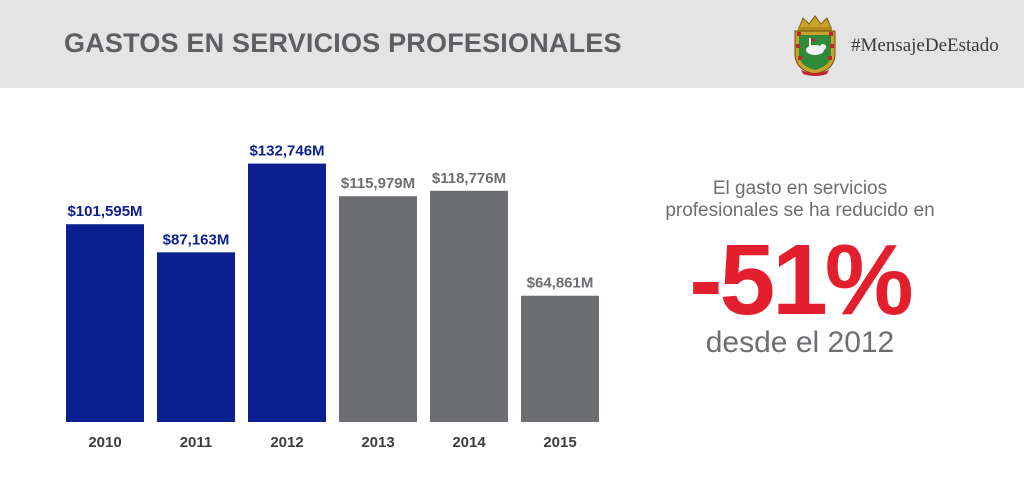 This screenshot has height=501, width=1024. What do you see at coordinates (469, 178) in the screenshot?
I see `value-label-2014: $118,776M` at bounding box center [469, 178].